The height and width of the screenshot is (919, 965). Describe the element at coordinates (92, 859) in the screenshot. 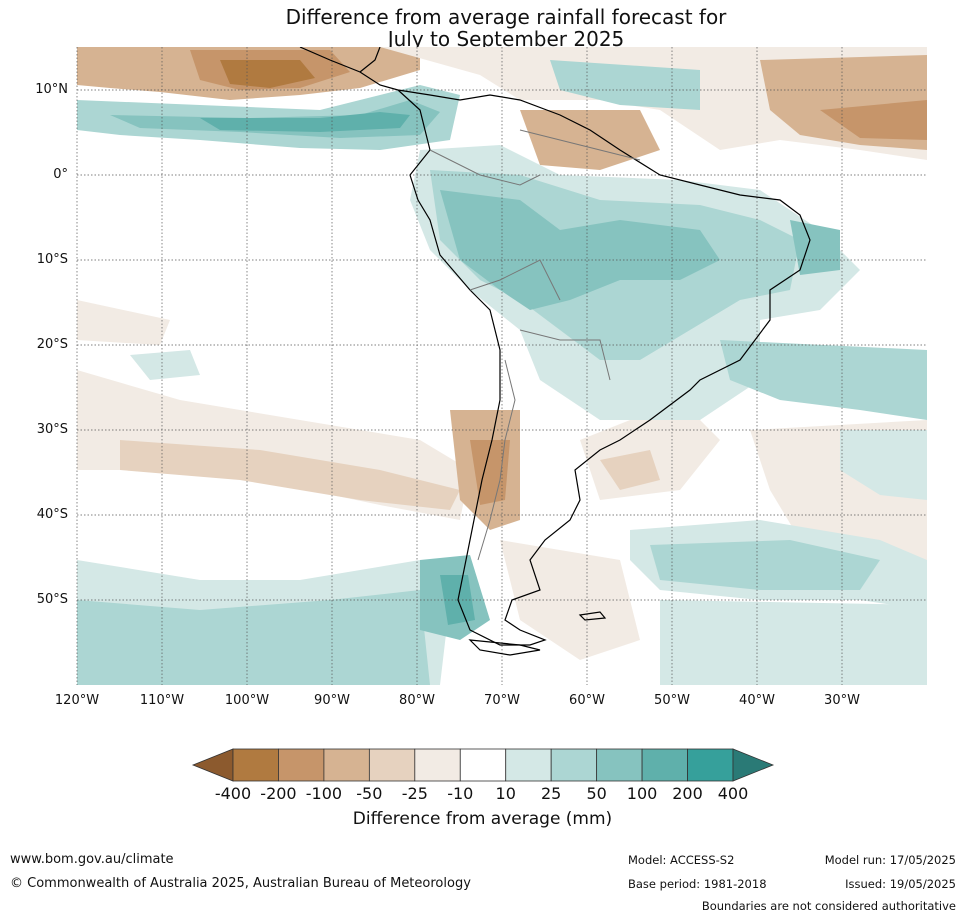

I see `footer-url: www.bom.gov.au/climate` at that location.